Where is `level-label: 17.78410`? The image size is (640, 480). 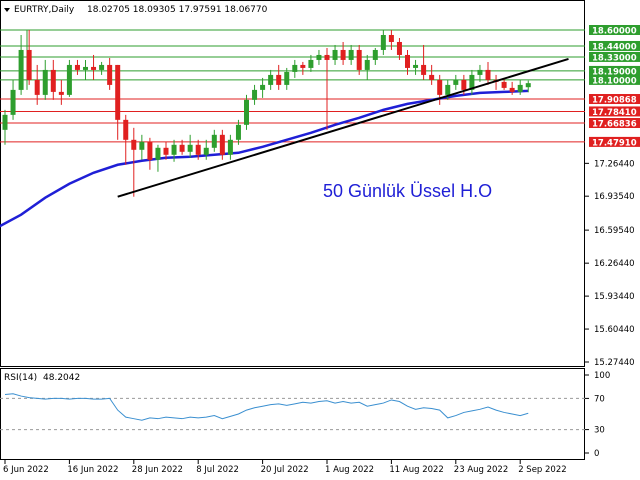
level-label: 17.78410 is located at coordinates (614, 112).